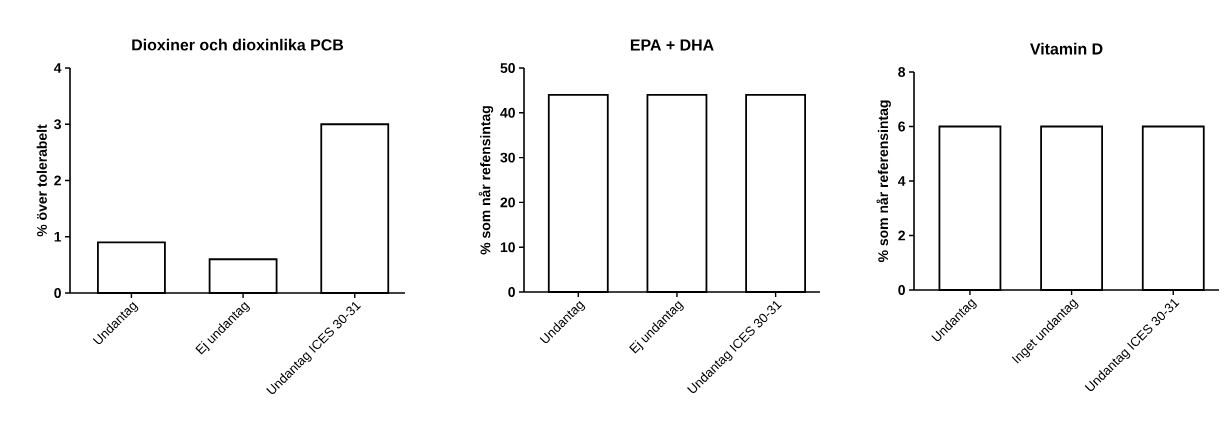 The image size is (1226, 442). I want to click on chart-title: EPA + DHA, so click(672, 45).